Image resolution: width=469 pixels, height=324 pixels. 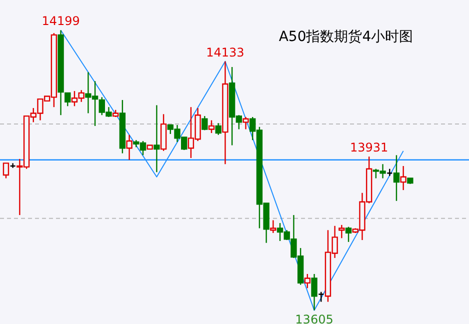 What do you see at coordinates (369, 147) in the screenshot?
I see `annotation: 13931` at bounding box center [369, 147].